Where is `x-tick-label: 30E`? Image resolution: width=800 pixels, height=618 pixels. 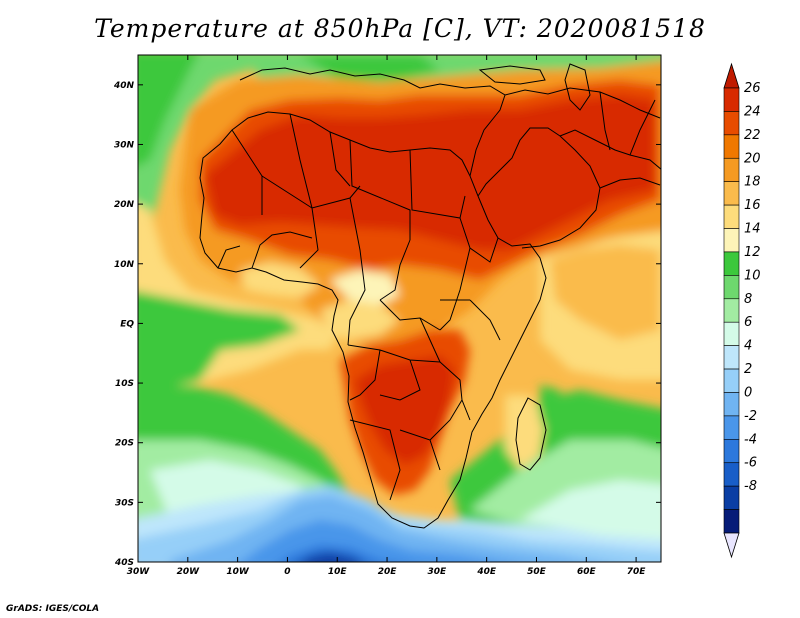
x-tick-label: 30E is located at coordinates (438, 572).